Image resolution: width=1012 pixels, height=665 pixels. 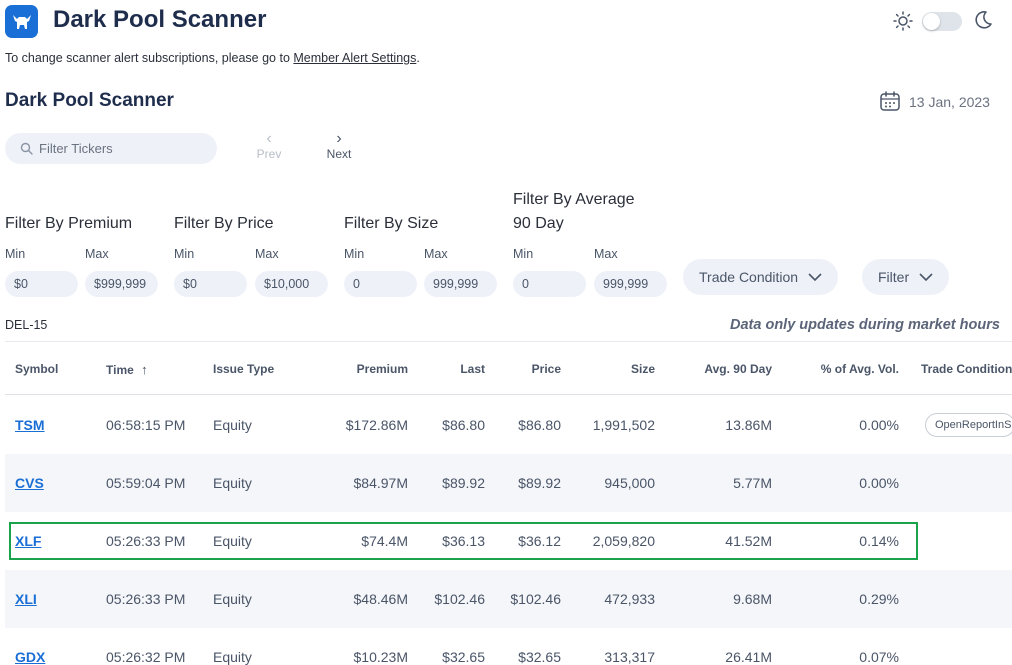 I want to click on col-time: Time ↑, so click(x=127, y=369).